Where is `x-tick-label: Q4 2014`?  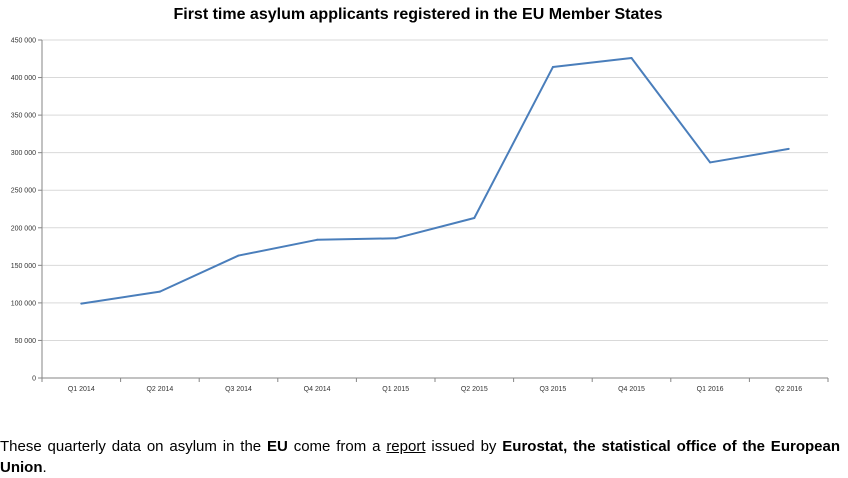
x-tick-label: Q4 2014 is located at coordinates (317, 389).